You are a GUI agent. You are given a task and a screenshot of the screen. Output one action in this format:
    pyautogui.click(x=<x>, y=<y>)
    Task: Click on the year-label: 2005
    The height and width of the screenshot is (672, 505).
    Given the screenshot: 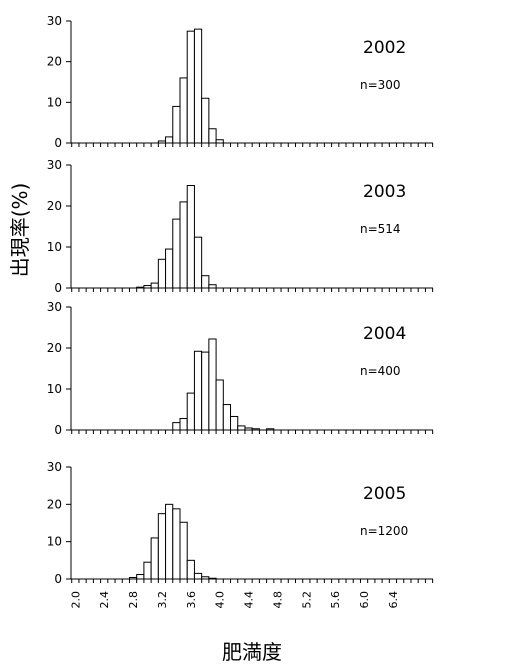 What is the action you would take?
    pyautogui.click(x=384, y=494)
    